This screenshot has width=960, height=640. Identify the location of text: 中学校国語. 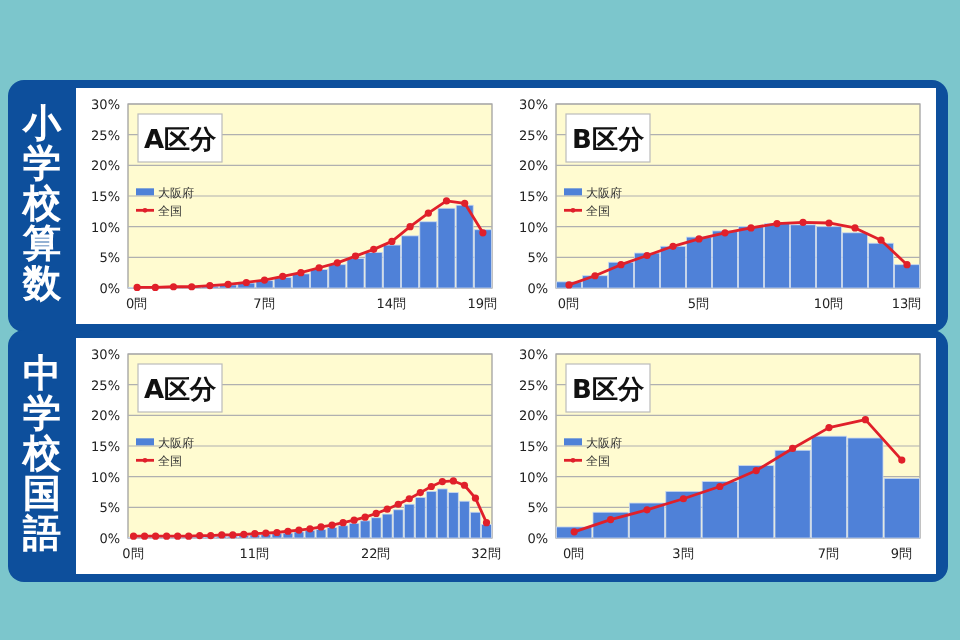
(42, 454).